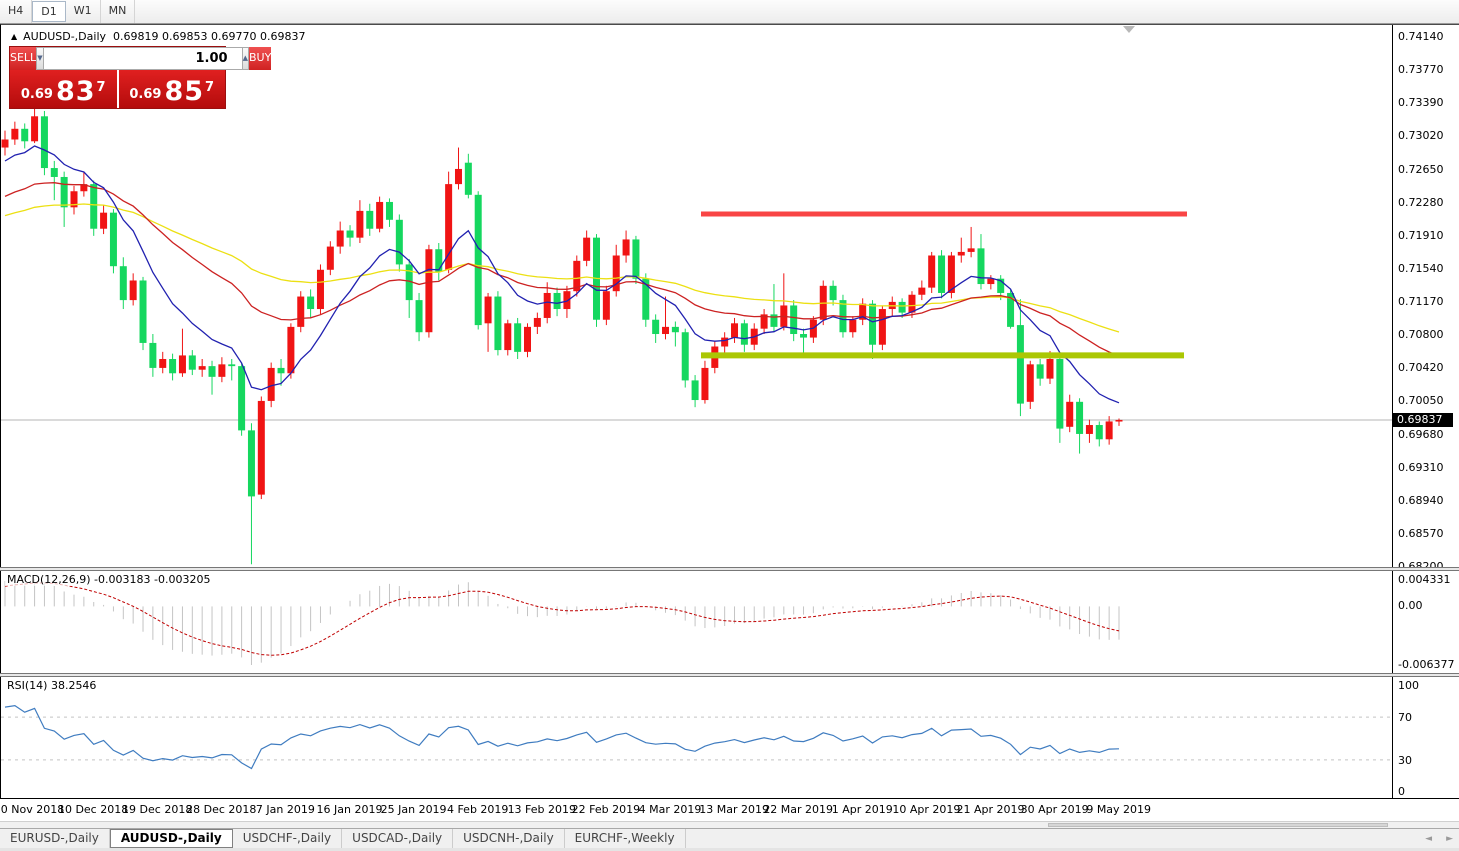 The width and height of the screenshot is (1459, 851). I want to click on macd-axis-label: 0.004331, so click(1424, 579).